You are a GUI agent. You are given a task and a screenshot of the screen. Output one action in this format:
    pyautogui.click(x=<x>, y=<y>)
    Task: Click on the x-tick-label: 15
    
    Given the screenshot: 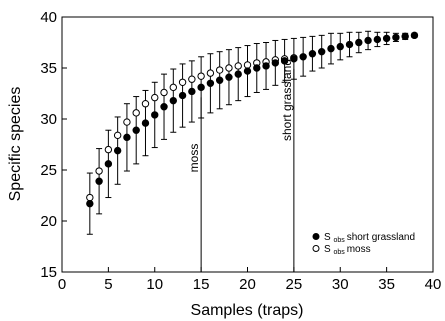 What is the action you would take?
    pyautogui.click(x=201, y=284)
    